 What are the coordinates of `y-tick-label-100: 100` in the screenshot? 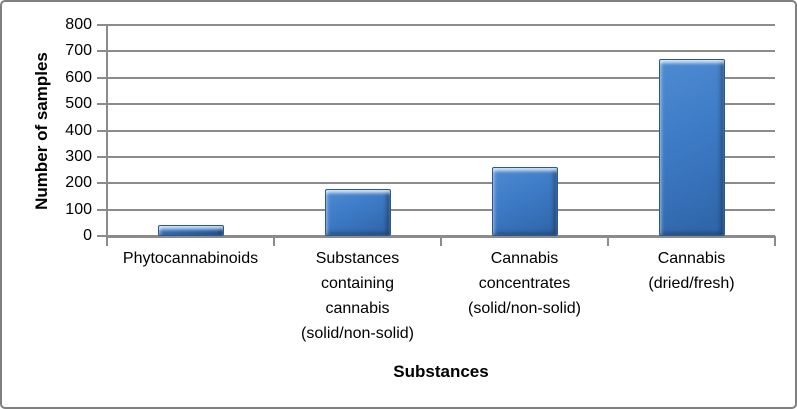 It's located at (78, 209).